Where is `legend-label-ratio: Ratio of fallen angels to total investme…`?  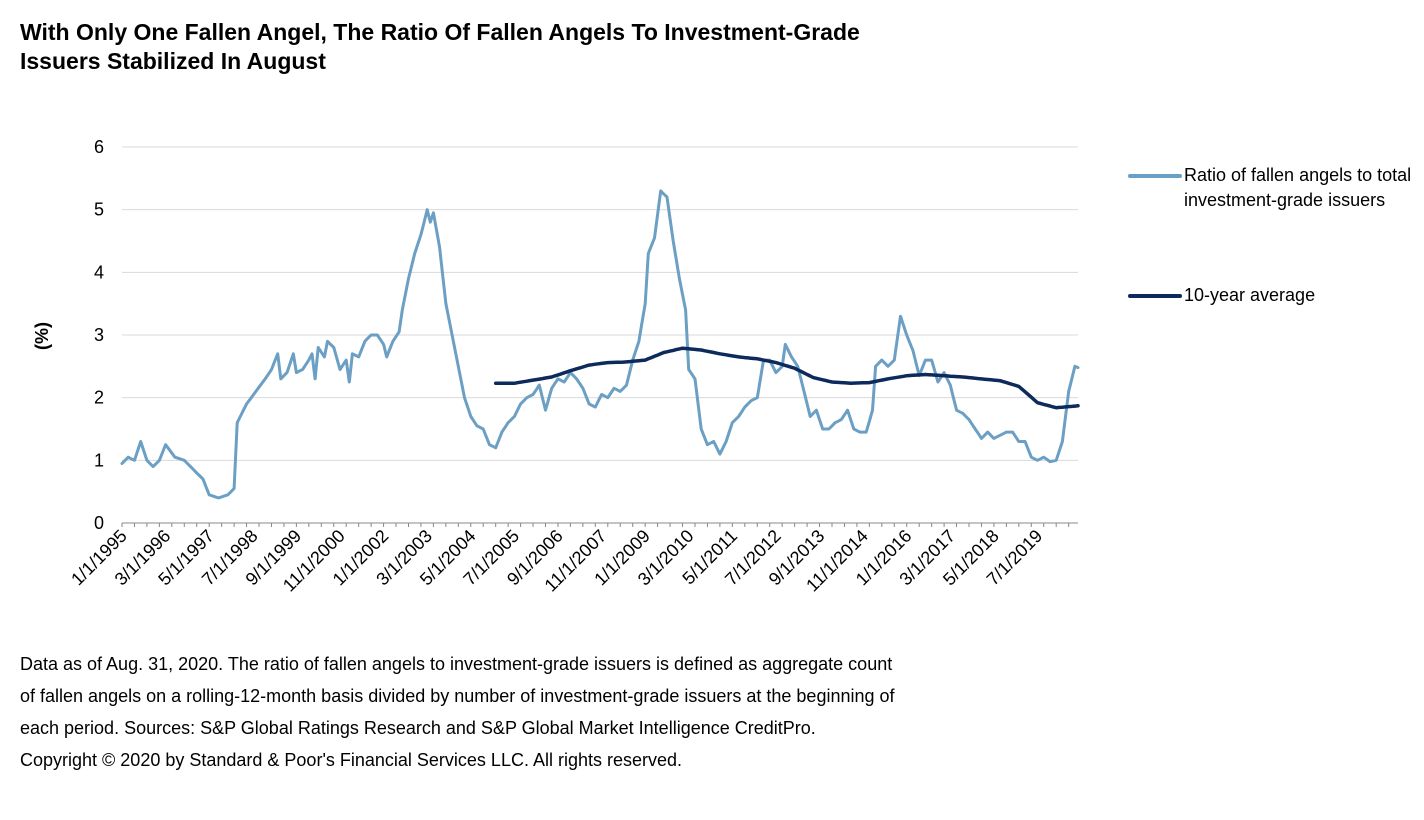
legend-label-ratio: Ratio of fallen angels to total investme… is located at coordinates (1298, 187).